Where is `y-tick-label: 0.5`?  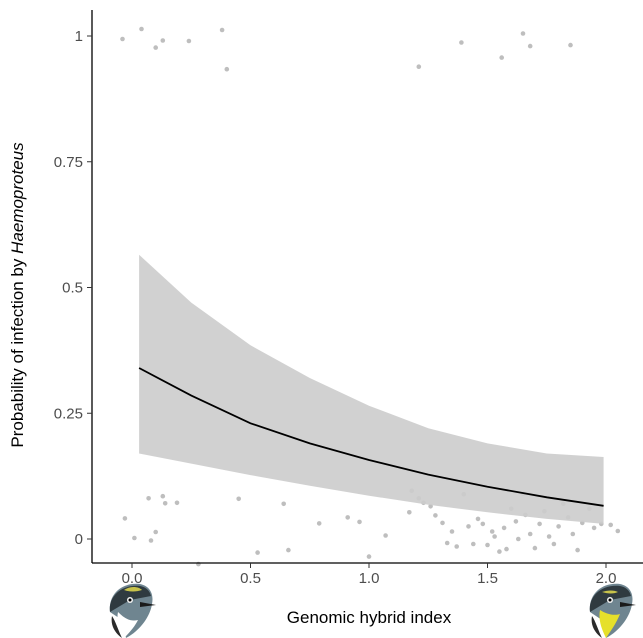
y-tick-label: 0.5 is located at coordinates (72, 288).